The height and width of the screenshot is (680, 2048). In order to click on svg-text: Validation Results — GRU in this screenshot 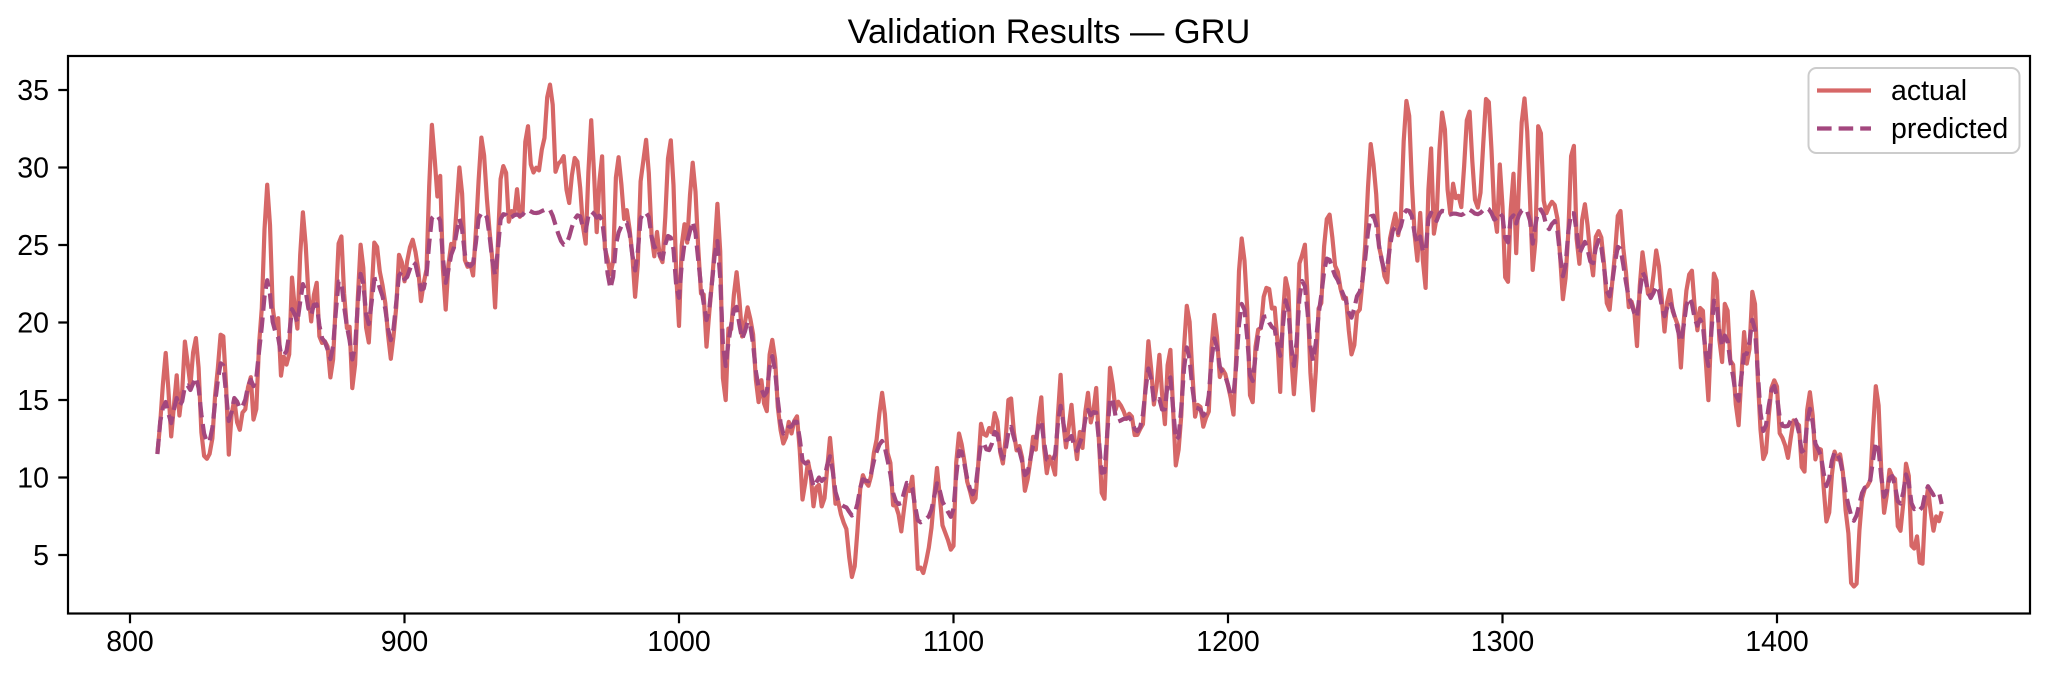, I will do `click(1049, 32)`.